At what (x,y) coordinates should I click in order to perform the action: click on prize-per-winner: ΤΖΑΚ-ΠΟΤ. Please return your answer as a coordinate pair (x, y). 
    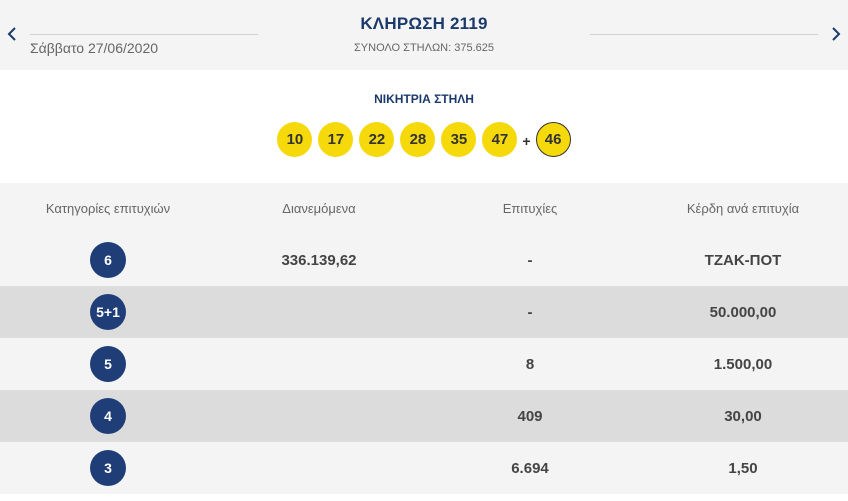
    Looking at the image, I should click on (743, 260).